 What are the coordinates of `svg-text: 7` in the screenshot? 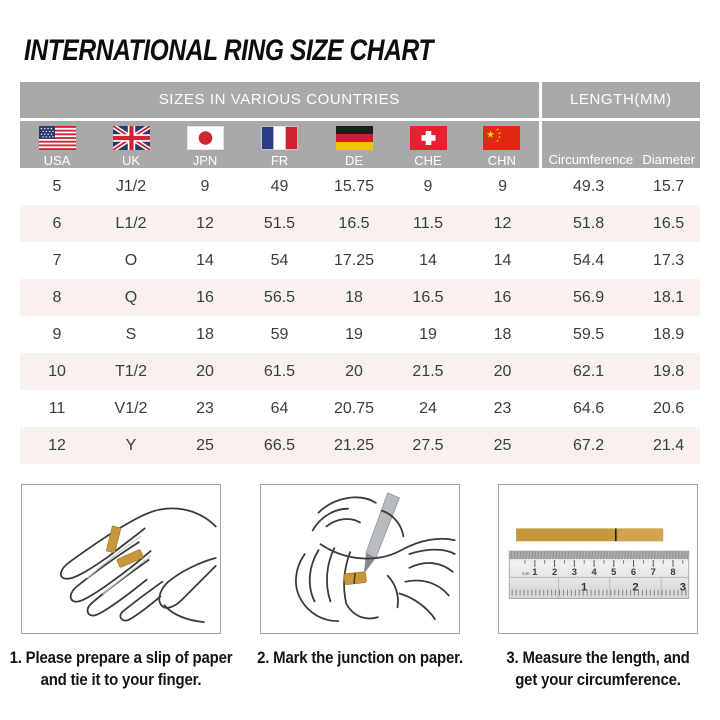 It's located at (653, 572).